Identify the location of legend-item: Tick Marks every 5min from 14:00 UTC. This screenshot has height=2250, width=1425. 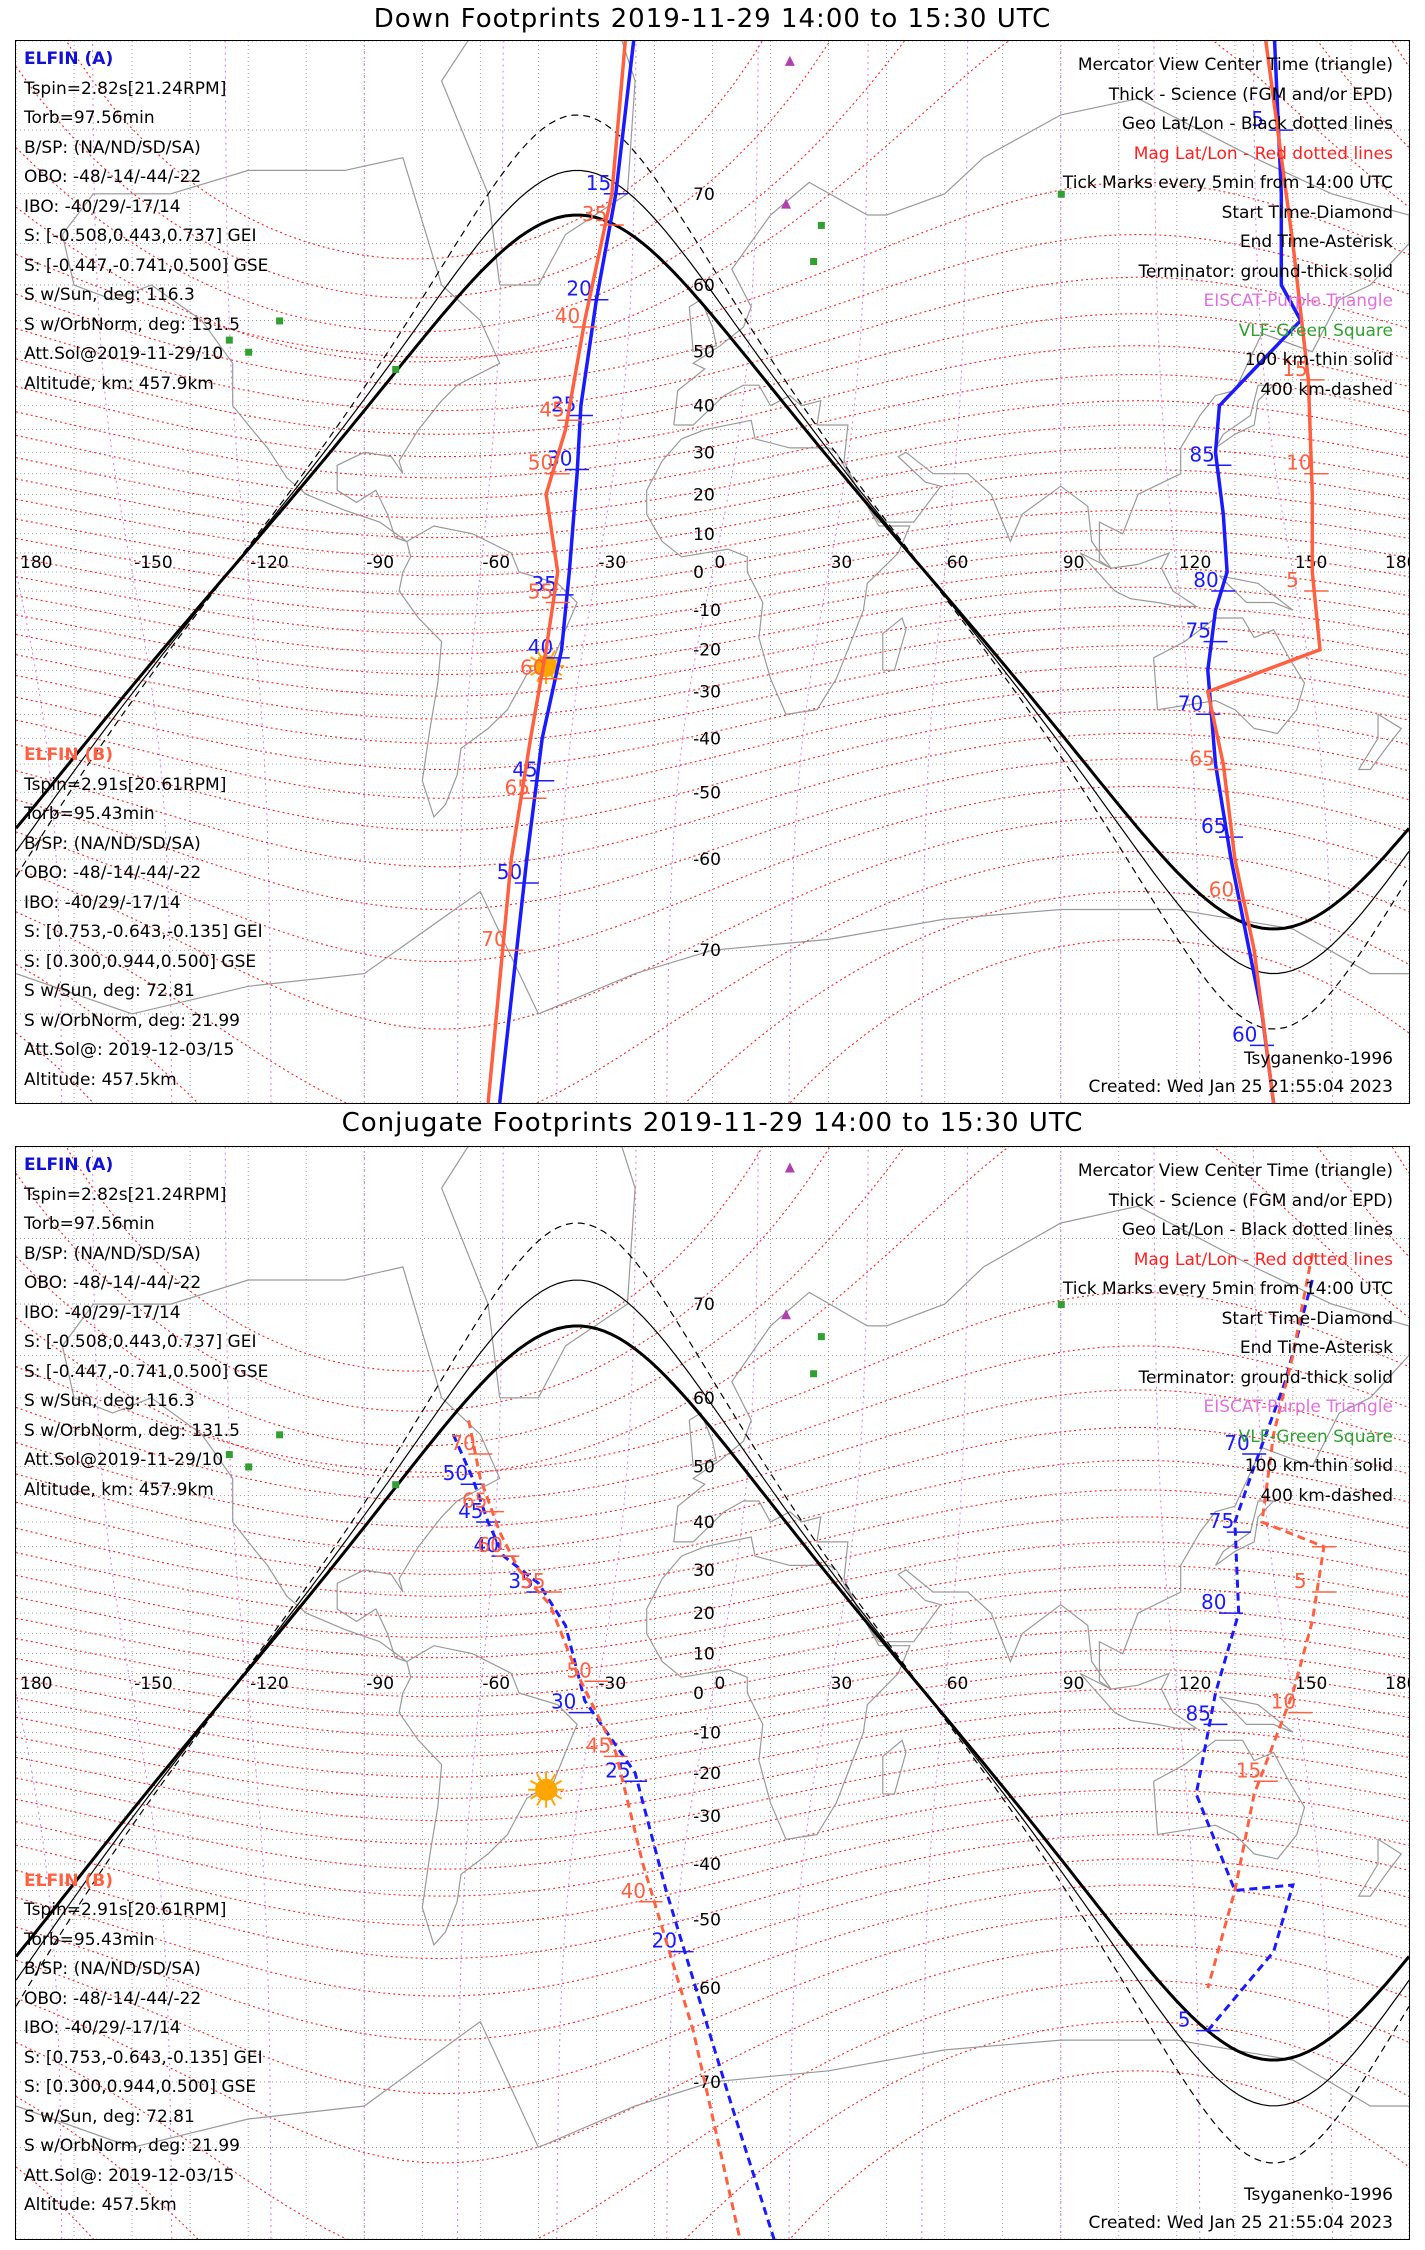
(1227, 183).